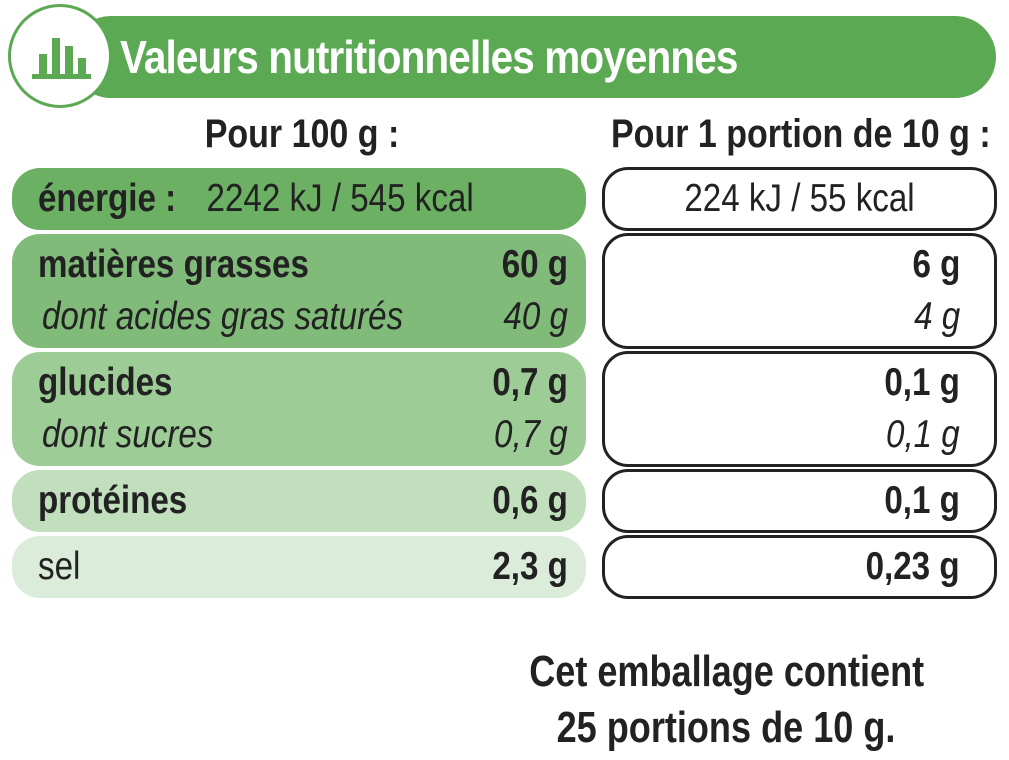  I want to click on page-title: Valeurs nutritionnelles moyennes, so click(429, 57).